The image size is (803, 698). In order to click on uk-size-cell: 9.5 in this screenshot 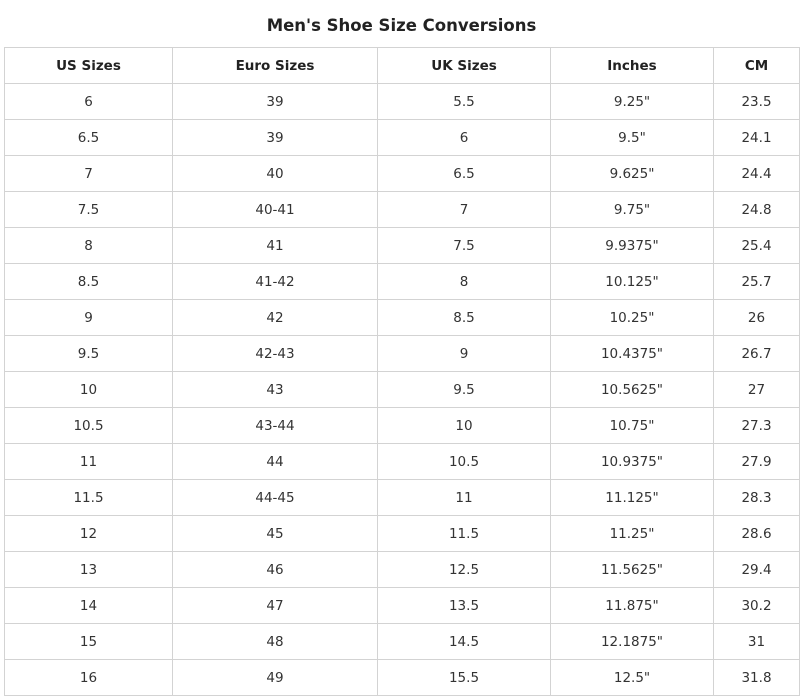, I will do `click(464, 389)`.